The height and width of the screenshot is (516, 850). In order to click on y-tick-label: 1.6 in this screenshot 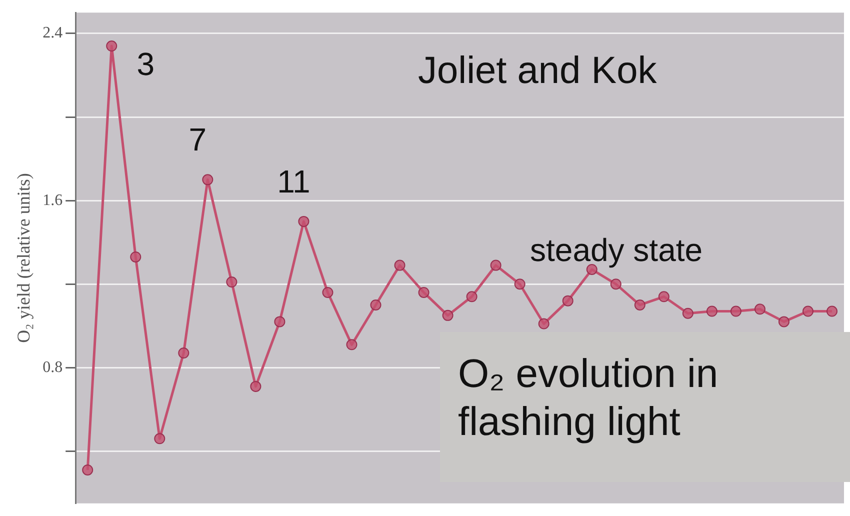, I will do `click(52, 200)`.